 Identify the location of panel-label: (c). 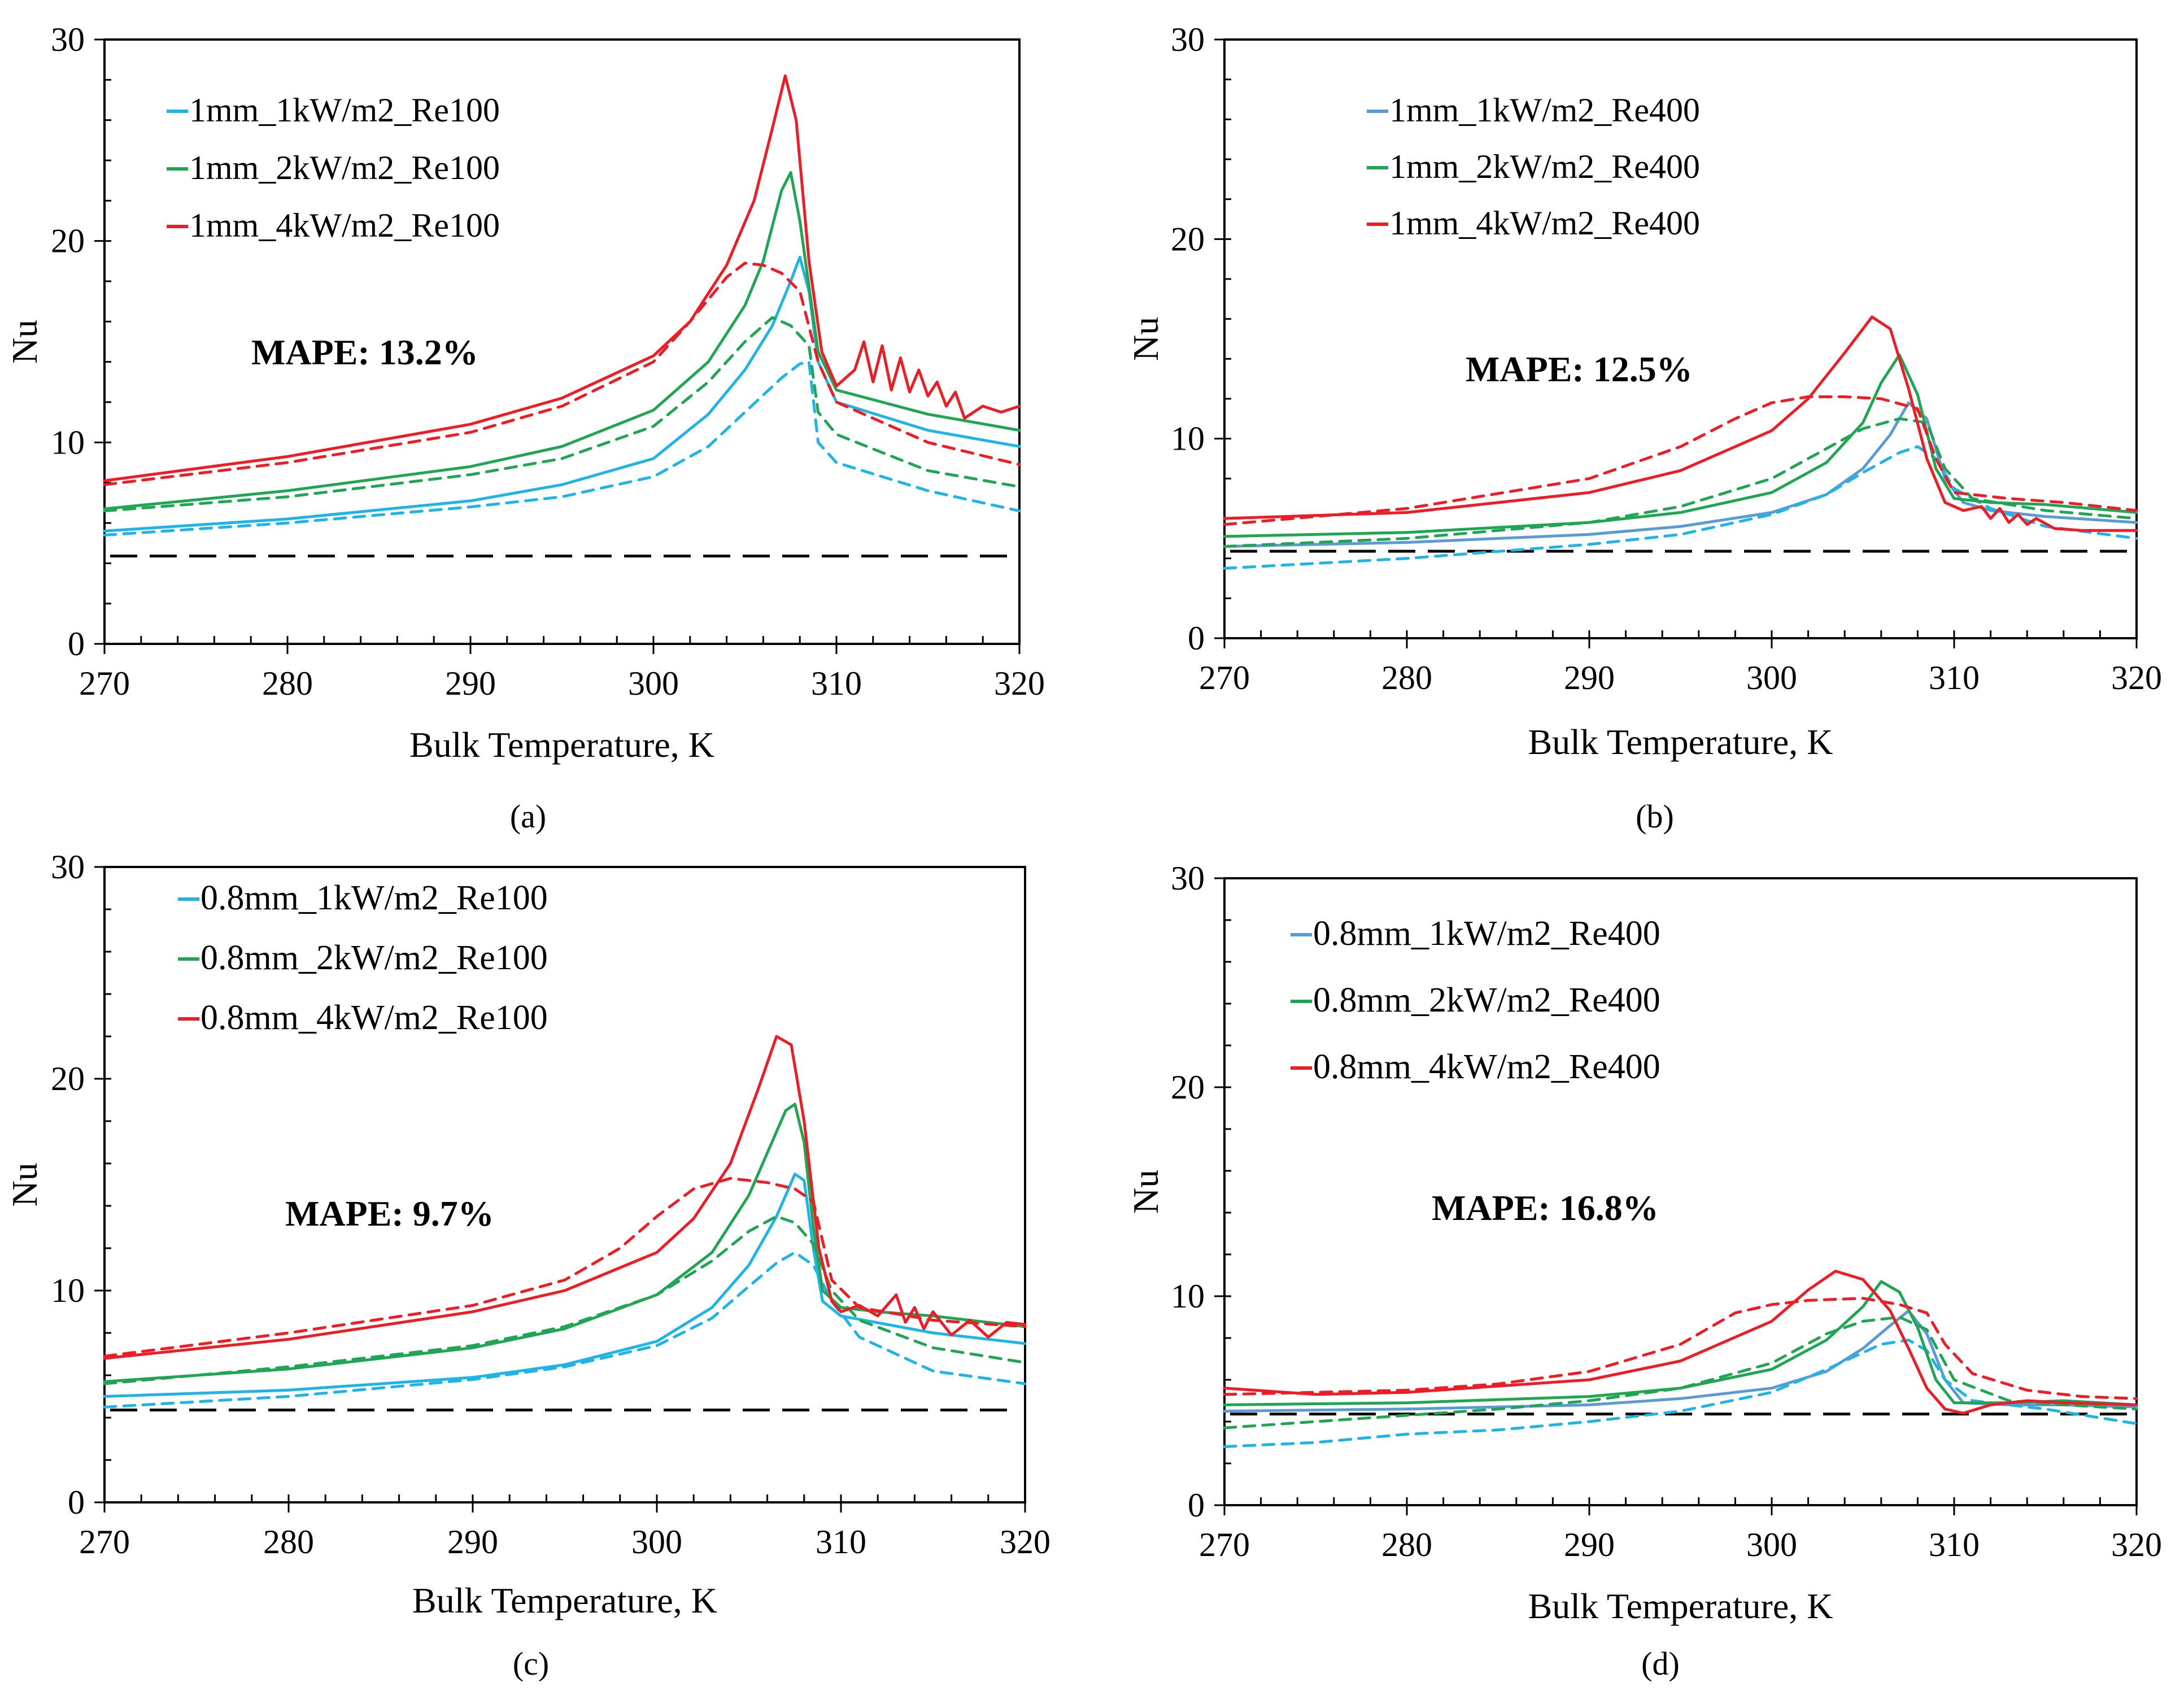
(531, 1663).